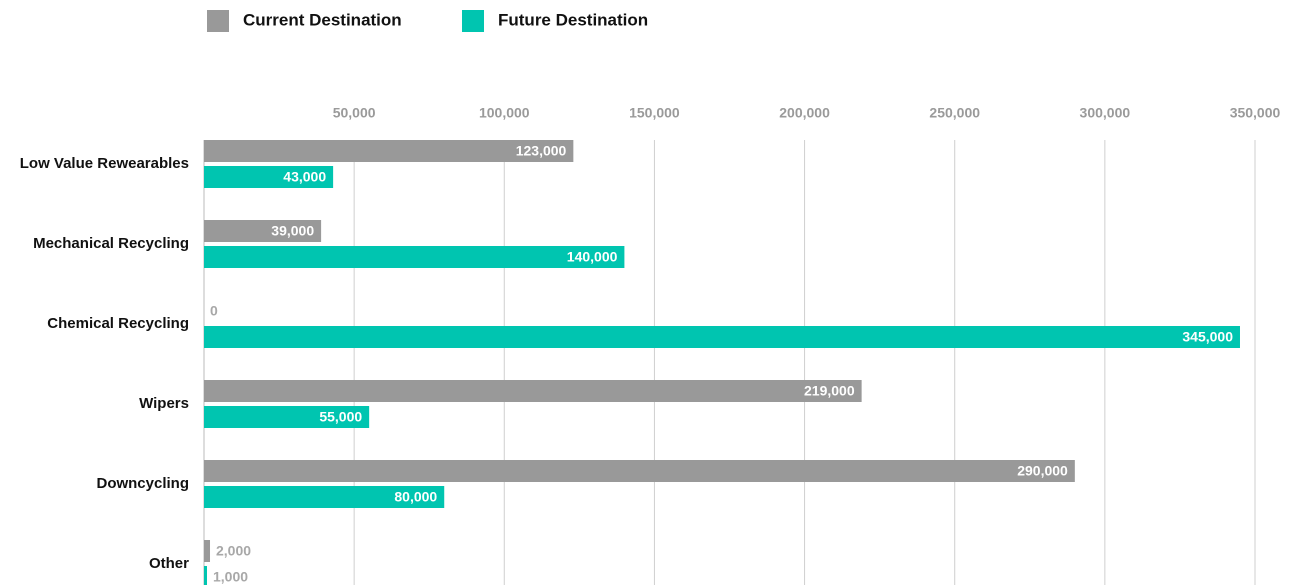 This screenshot has width=1294, height=585. What do you see at coordinates (541, 151) in the screenshot?
I see `value-label: 123,000` at bounding box center [541, 151].